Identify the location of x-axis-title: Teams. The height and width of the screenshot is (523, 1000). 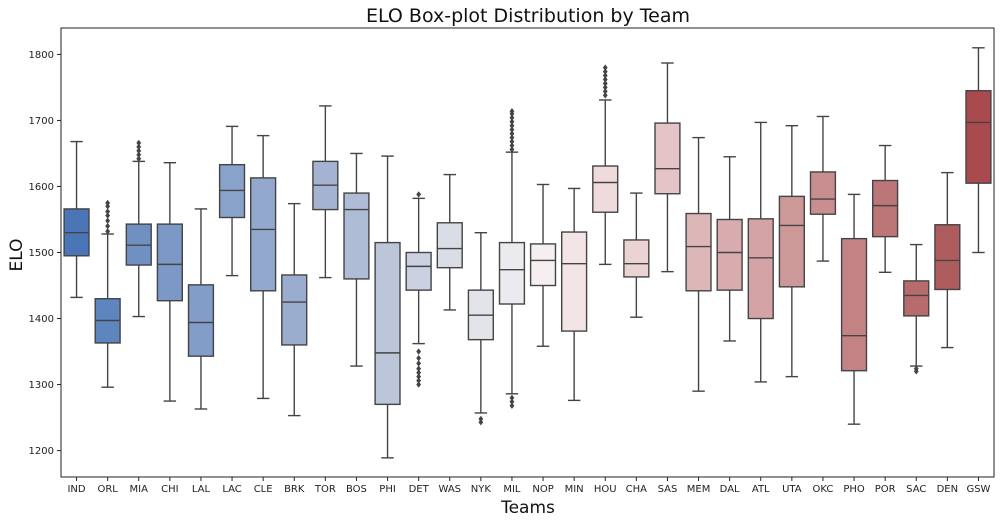
(527, 508).